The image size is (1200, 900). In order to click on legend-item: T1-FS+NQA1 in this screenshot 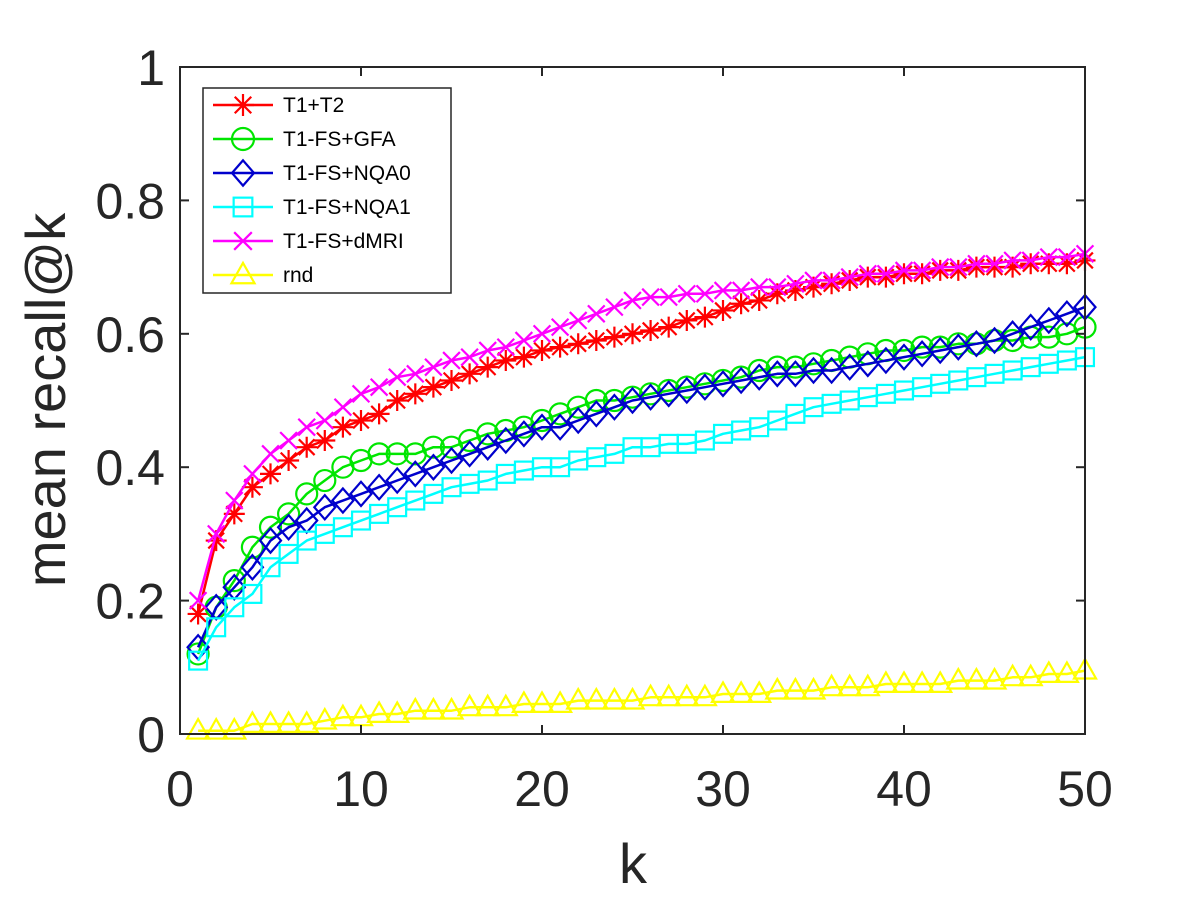, I will do `click(312, 207)`.